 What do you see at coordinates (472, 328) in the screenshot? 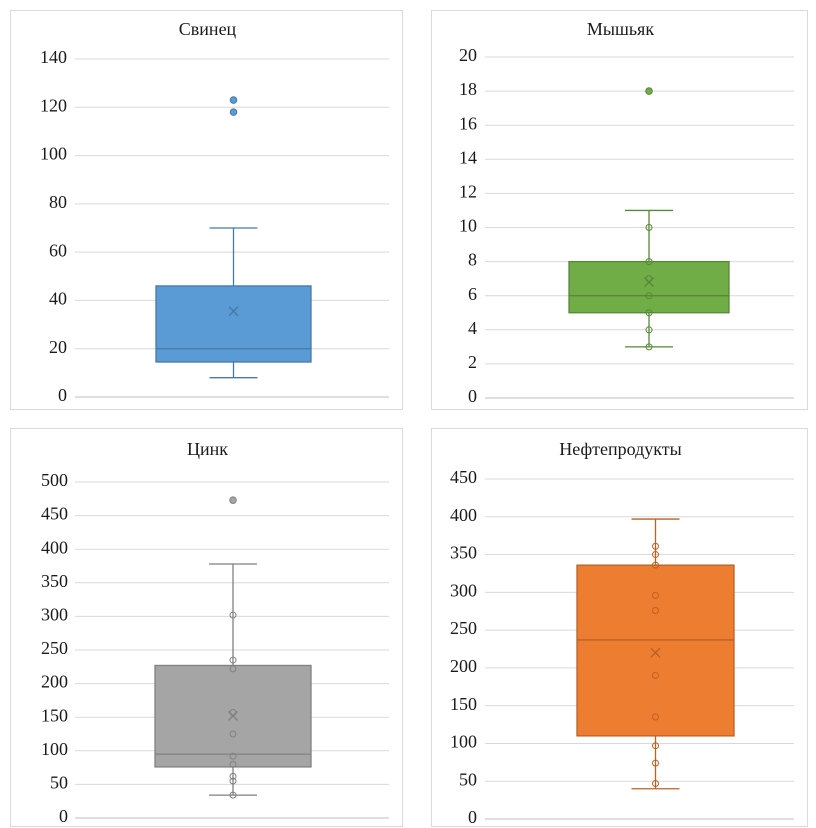
I see `y-tick-label: 4` at bounding box center [472, 328].